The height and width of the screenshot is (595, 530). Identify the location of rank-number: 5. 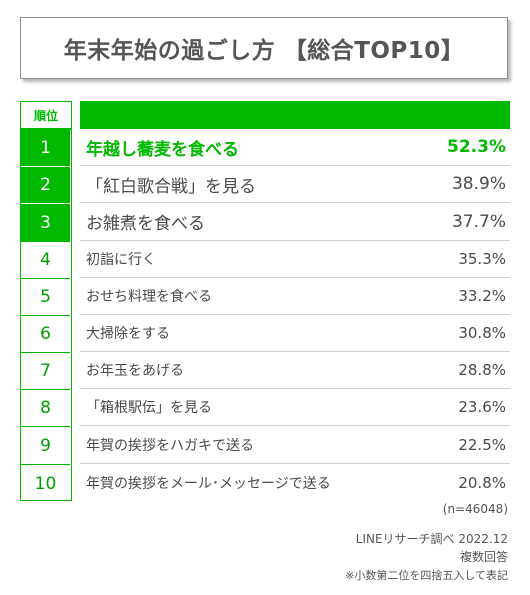
(45, 297).